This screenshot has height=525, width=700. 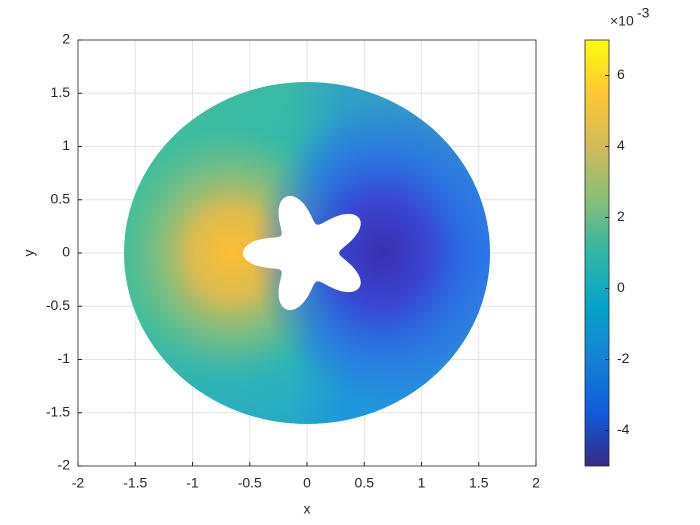 What do you see at coordinates (365, 483) in the screenshot?
I see `x-tick-label: 0.5` at bounding box center [365, 483].